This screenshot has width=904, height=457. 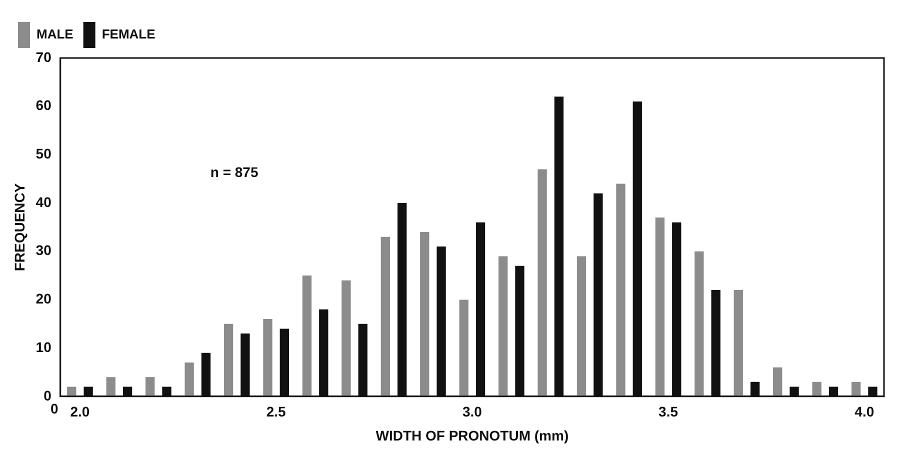 I want to click on y-axis-title: FREQUENCY, so click(x=19, y=227).